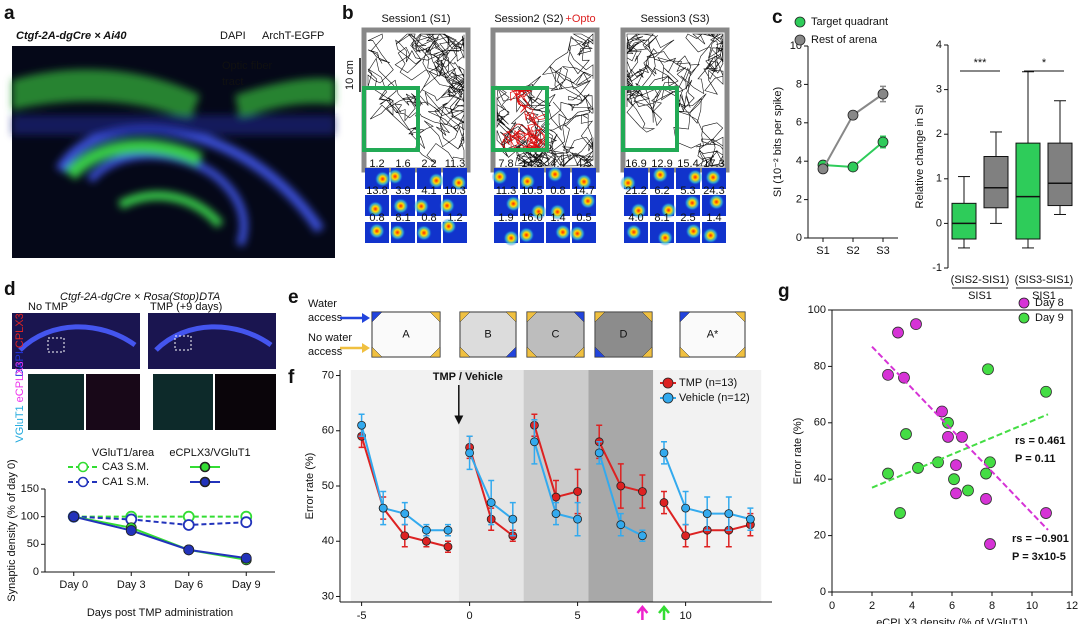 The height and width of the screenshot is (624, 1080). Describe the element at coordinates (1049, 303) in the screenshot. I see `legend-label: Day 8` at that location.